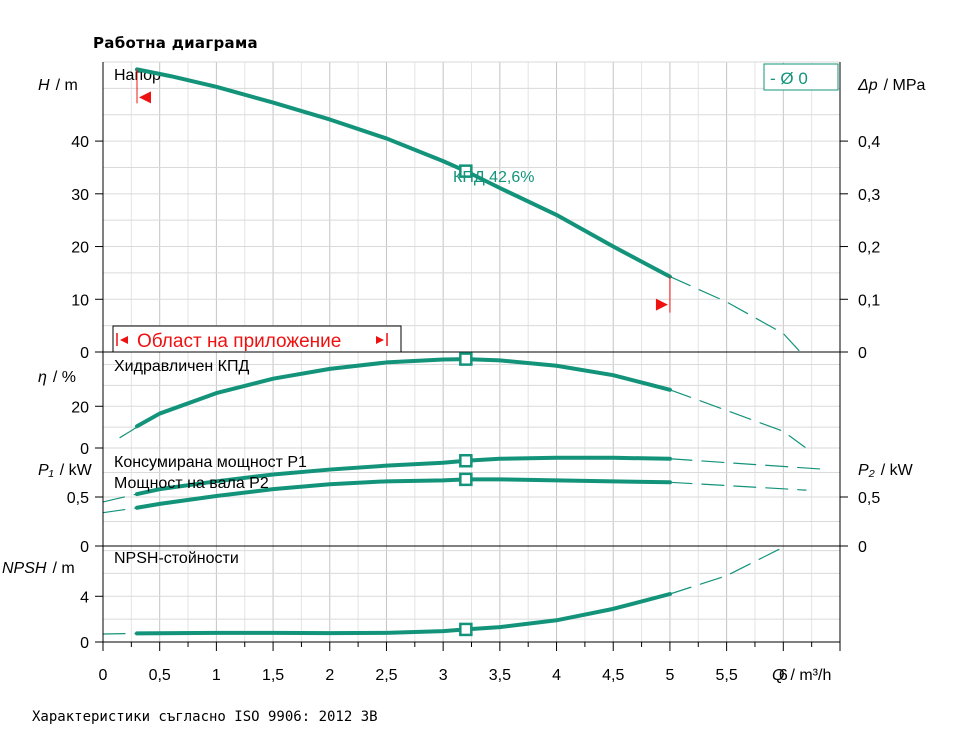 This screenshot has width=954, height=737. What do you see at coordinates (500, 675) in the screenshot?
I see `x-tick-label: 3,5` at bounding box center [500, 675].